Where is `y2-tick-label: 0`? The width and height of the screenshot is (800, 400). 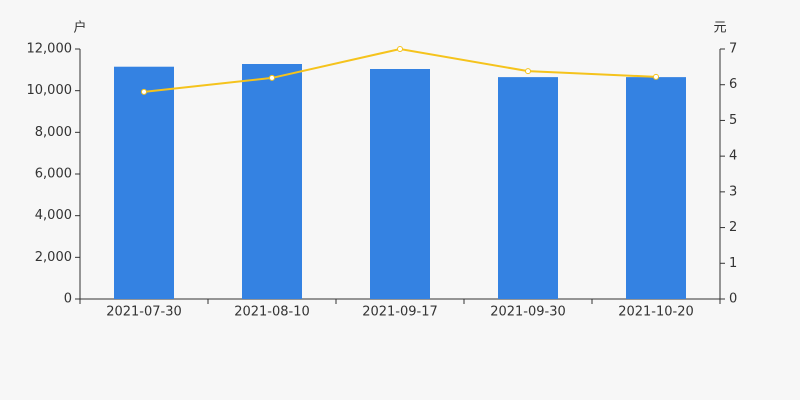
y2-tick-label: 0 is located at coordinates (733, 299).